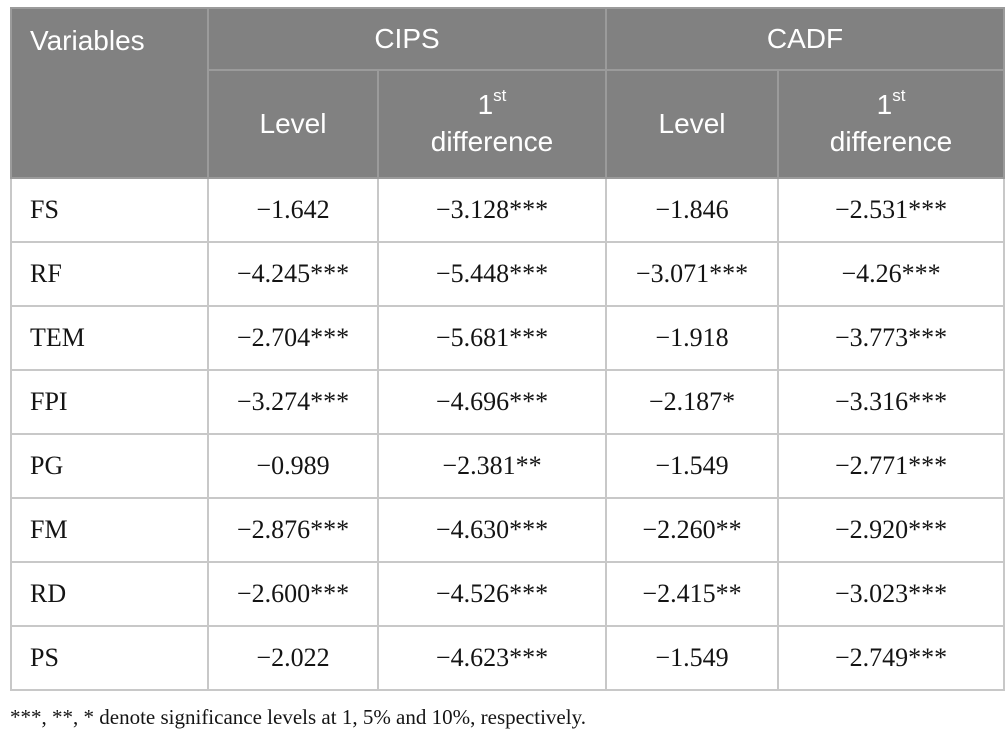 This screenshot has height=734, width=1005. What do you see at coordinates (692, 530) in the screenshot?
I see `value-cell: −2.260**` at bounding box center [692, 530].